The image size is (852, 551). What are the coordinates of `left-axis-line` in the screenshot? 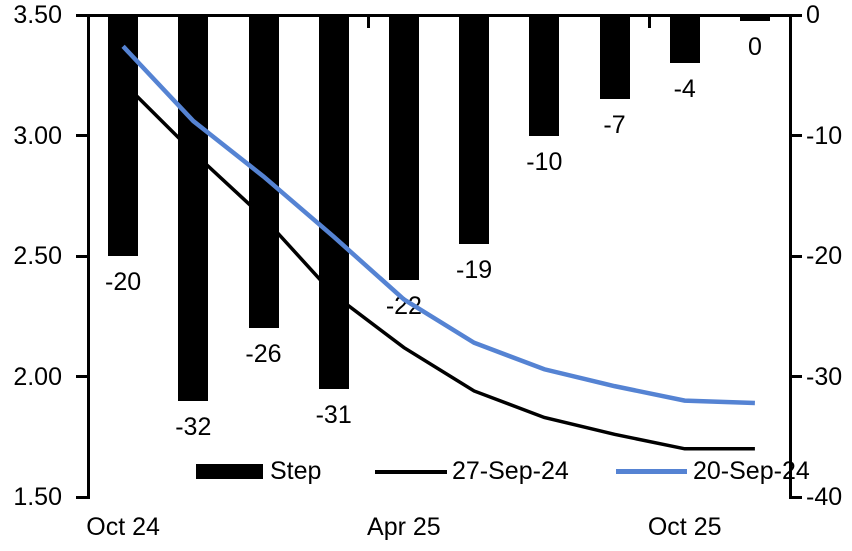 It's located at (88, 256).